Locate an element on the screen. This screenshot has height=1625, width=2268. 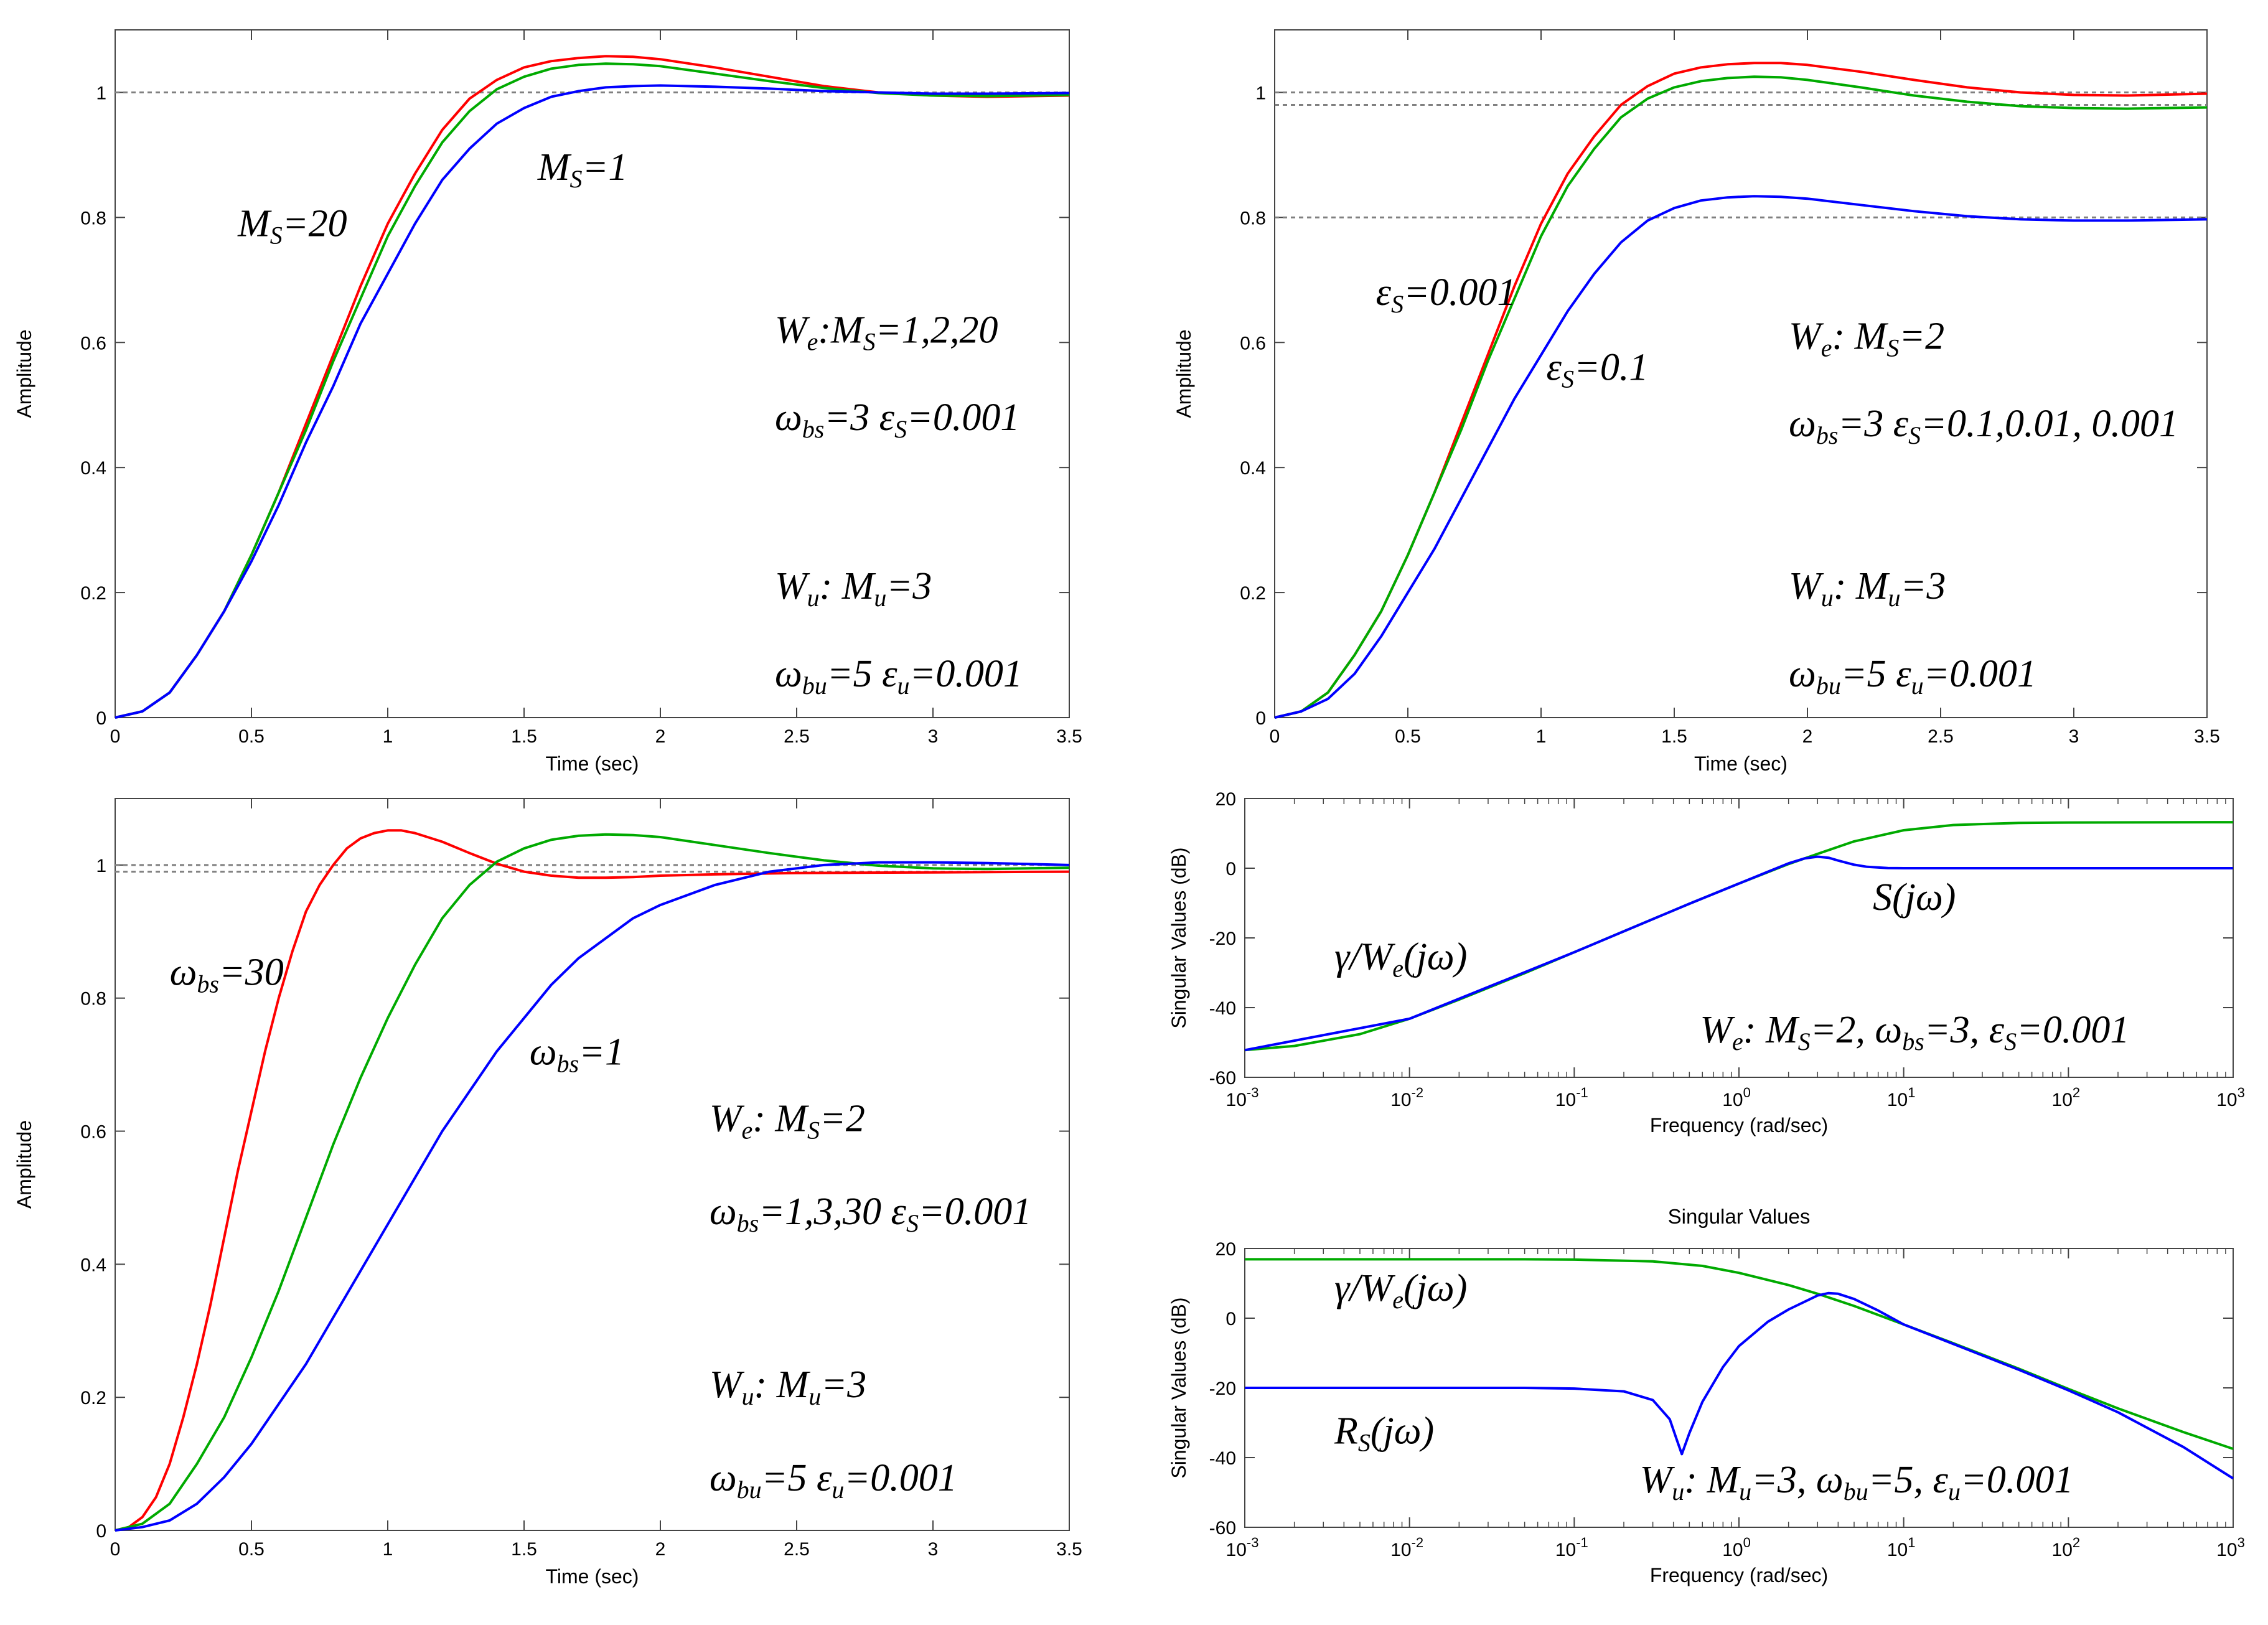
annotation: ωbs=3 εS=0.1,0.01, 0.001 is located at coordinates (1984, 426).